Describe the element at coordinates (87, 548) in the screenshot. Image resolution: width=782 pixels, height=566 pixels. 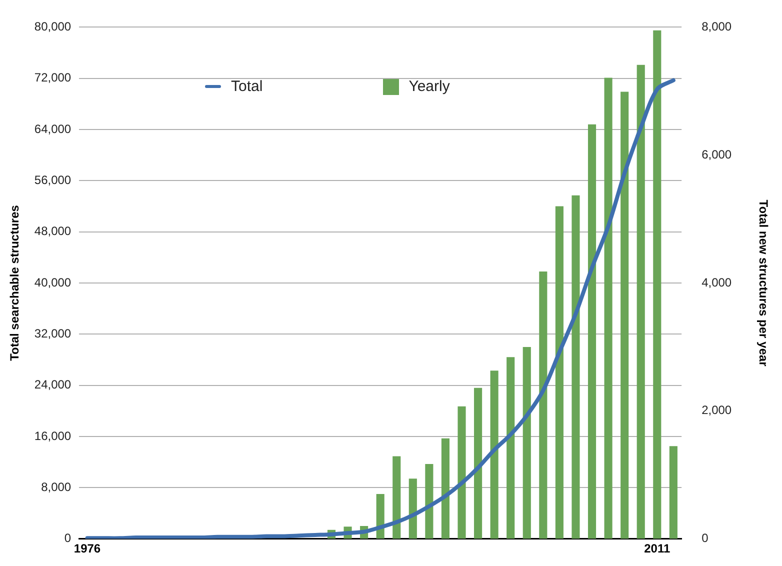
I see `x-tick-label: 1976` at that location.